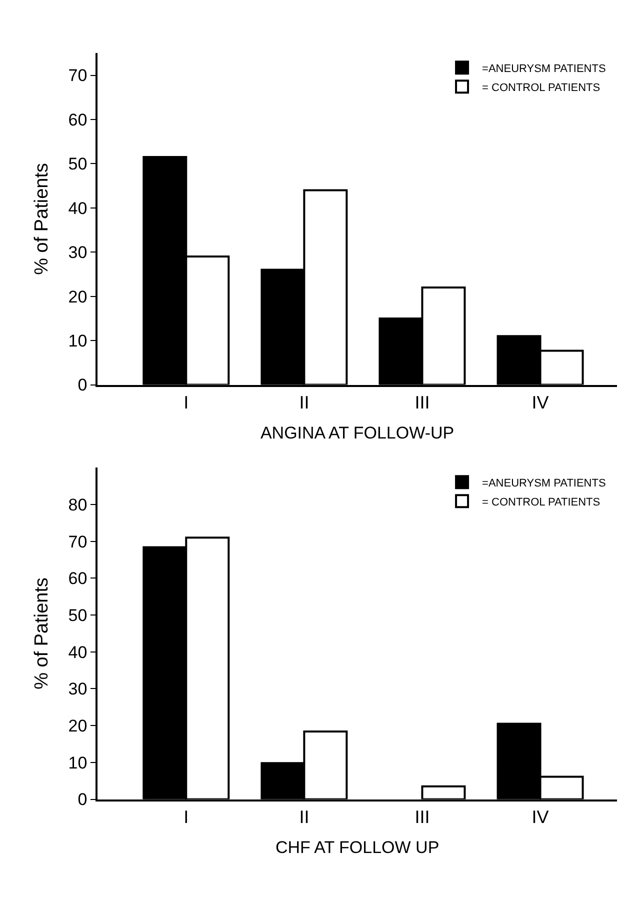 The height and width of the screenshot is (899, 627). Describe the element at coordinates (357, 432) in the screenshot. I see `x-axis-title: ANGINA AT FOLLOW-UP` at that location.